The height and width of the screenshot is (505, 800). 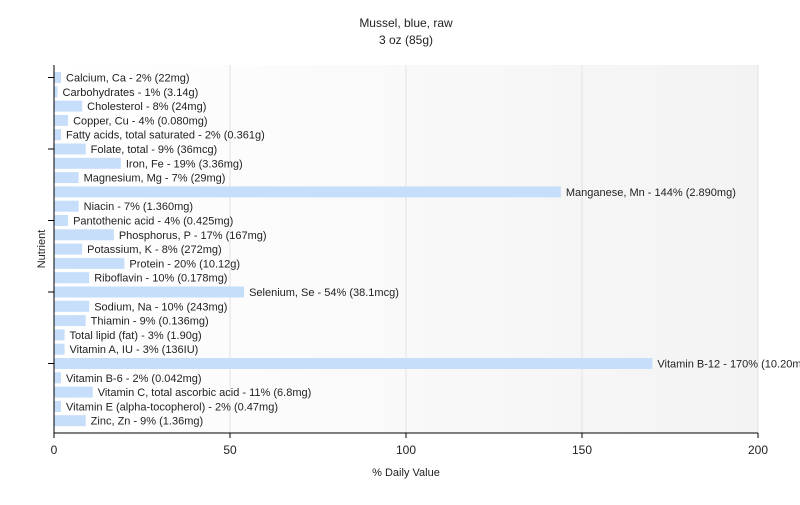 What do you see at coordinates (150, 322) in the screenshot?
I see `bar-label-17: Thiamin - 9% (0.136mg)` at bounding box center [150, 322].